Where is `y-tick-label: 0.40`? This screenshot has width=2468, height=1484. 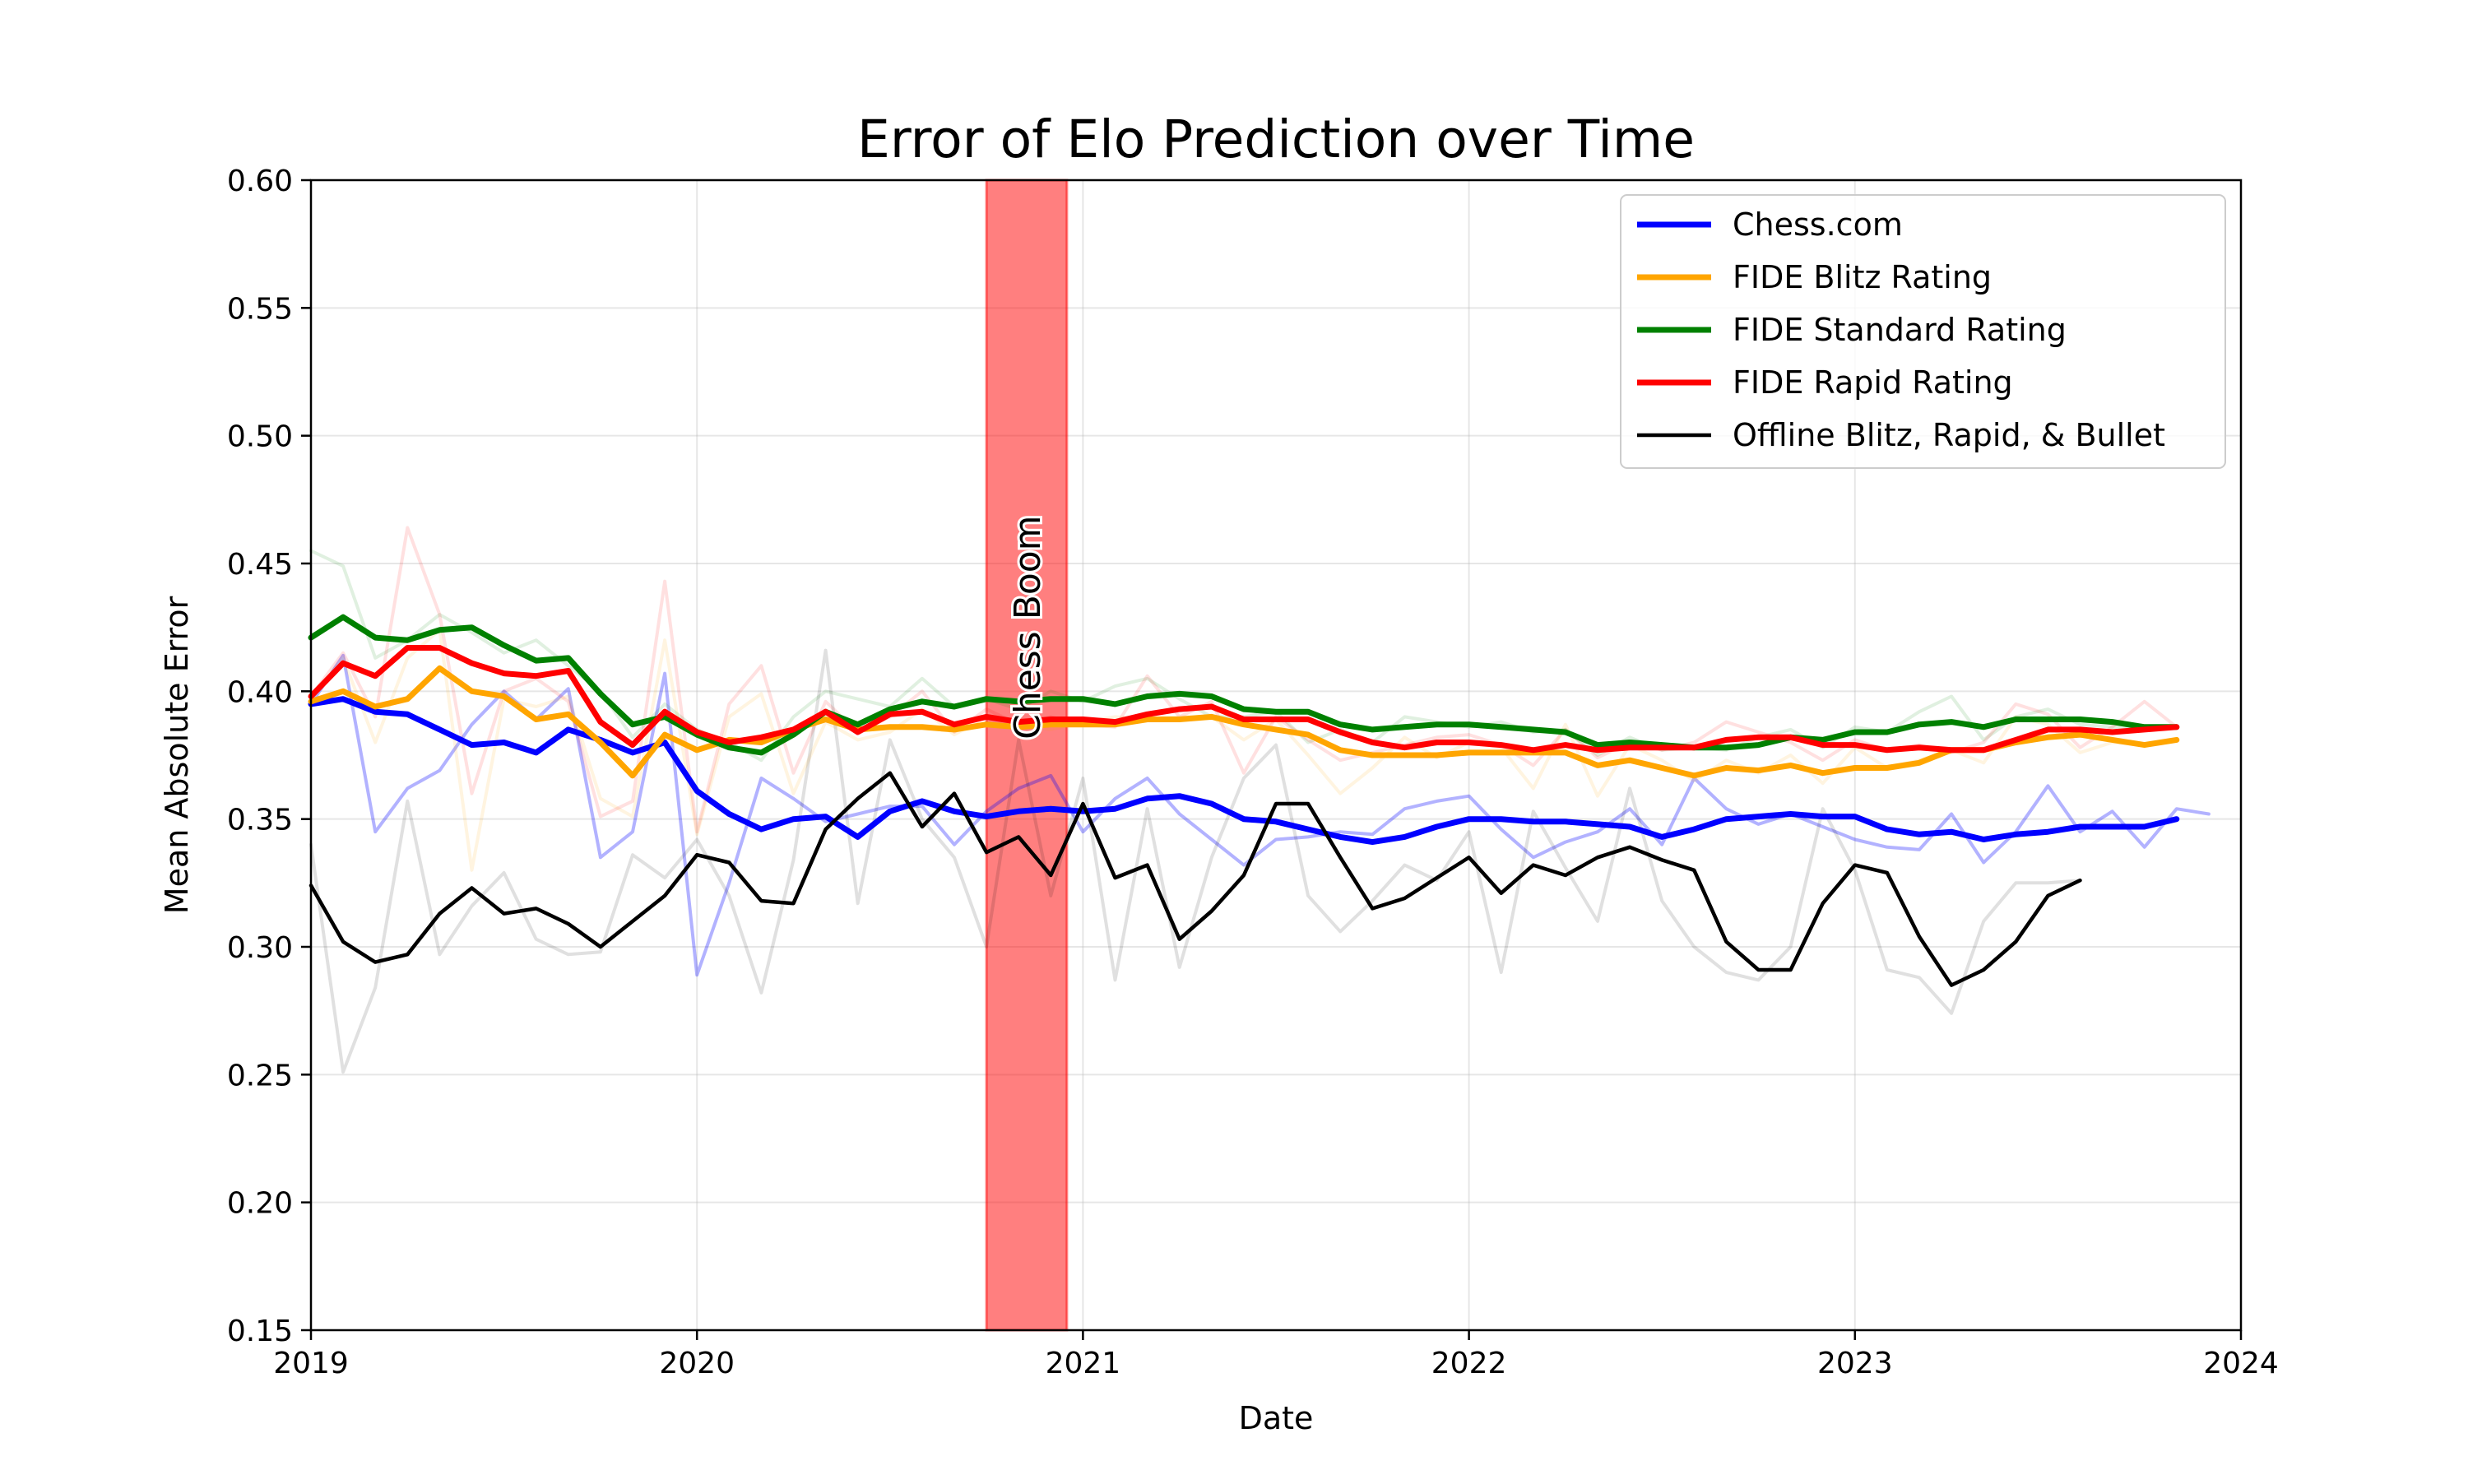
y-tick-label: 0.40 is located at coordinates (260, 692).